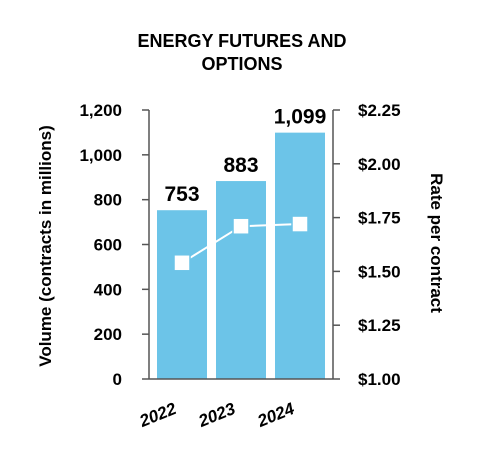 The height and width of the screenshot is (466, 484). What do you see at coordinates (108, 200) in the screenshot?
I see `y-left-tick-label-800: 800` at bounding box center [108, 200].